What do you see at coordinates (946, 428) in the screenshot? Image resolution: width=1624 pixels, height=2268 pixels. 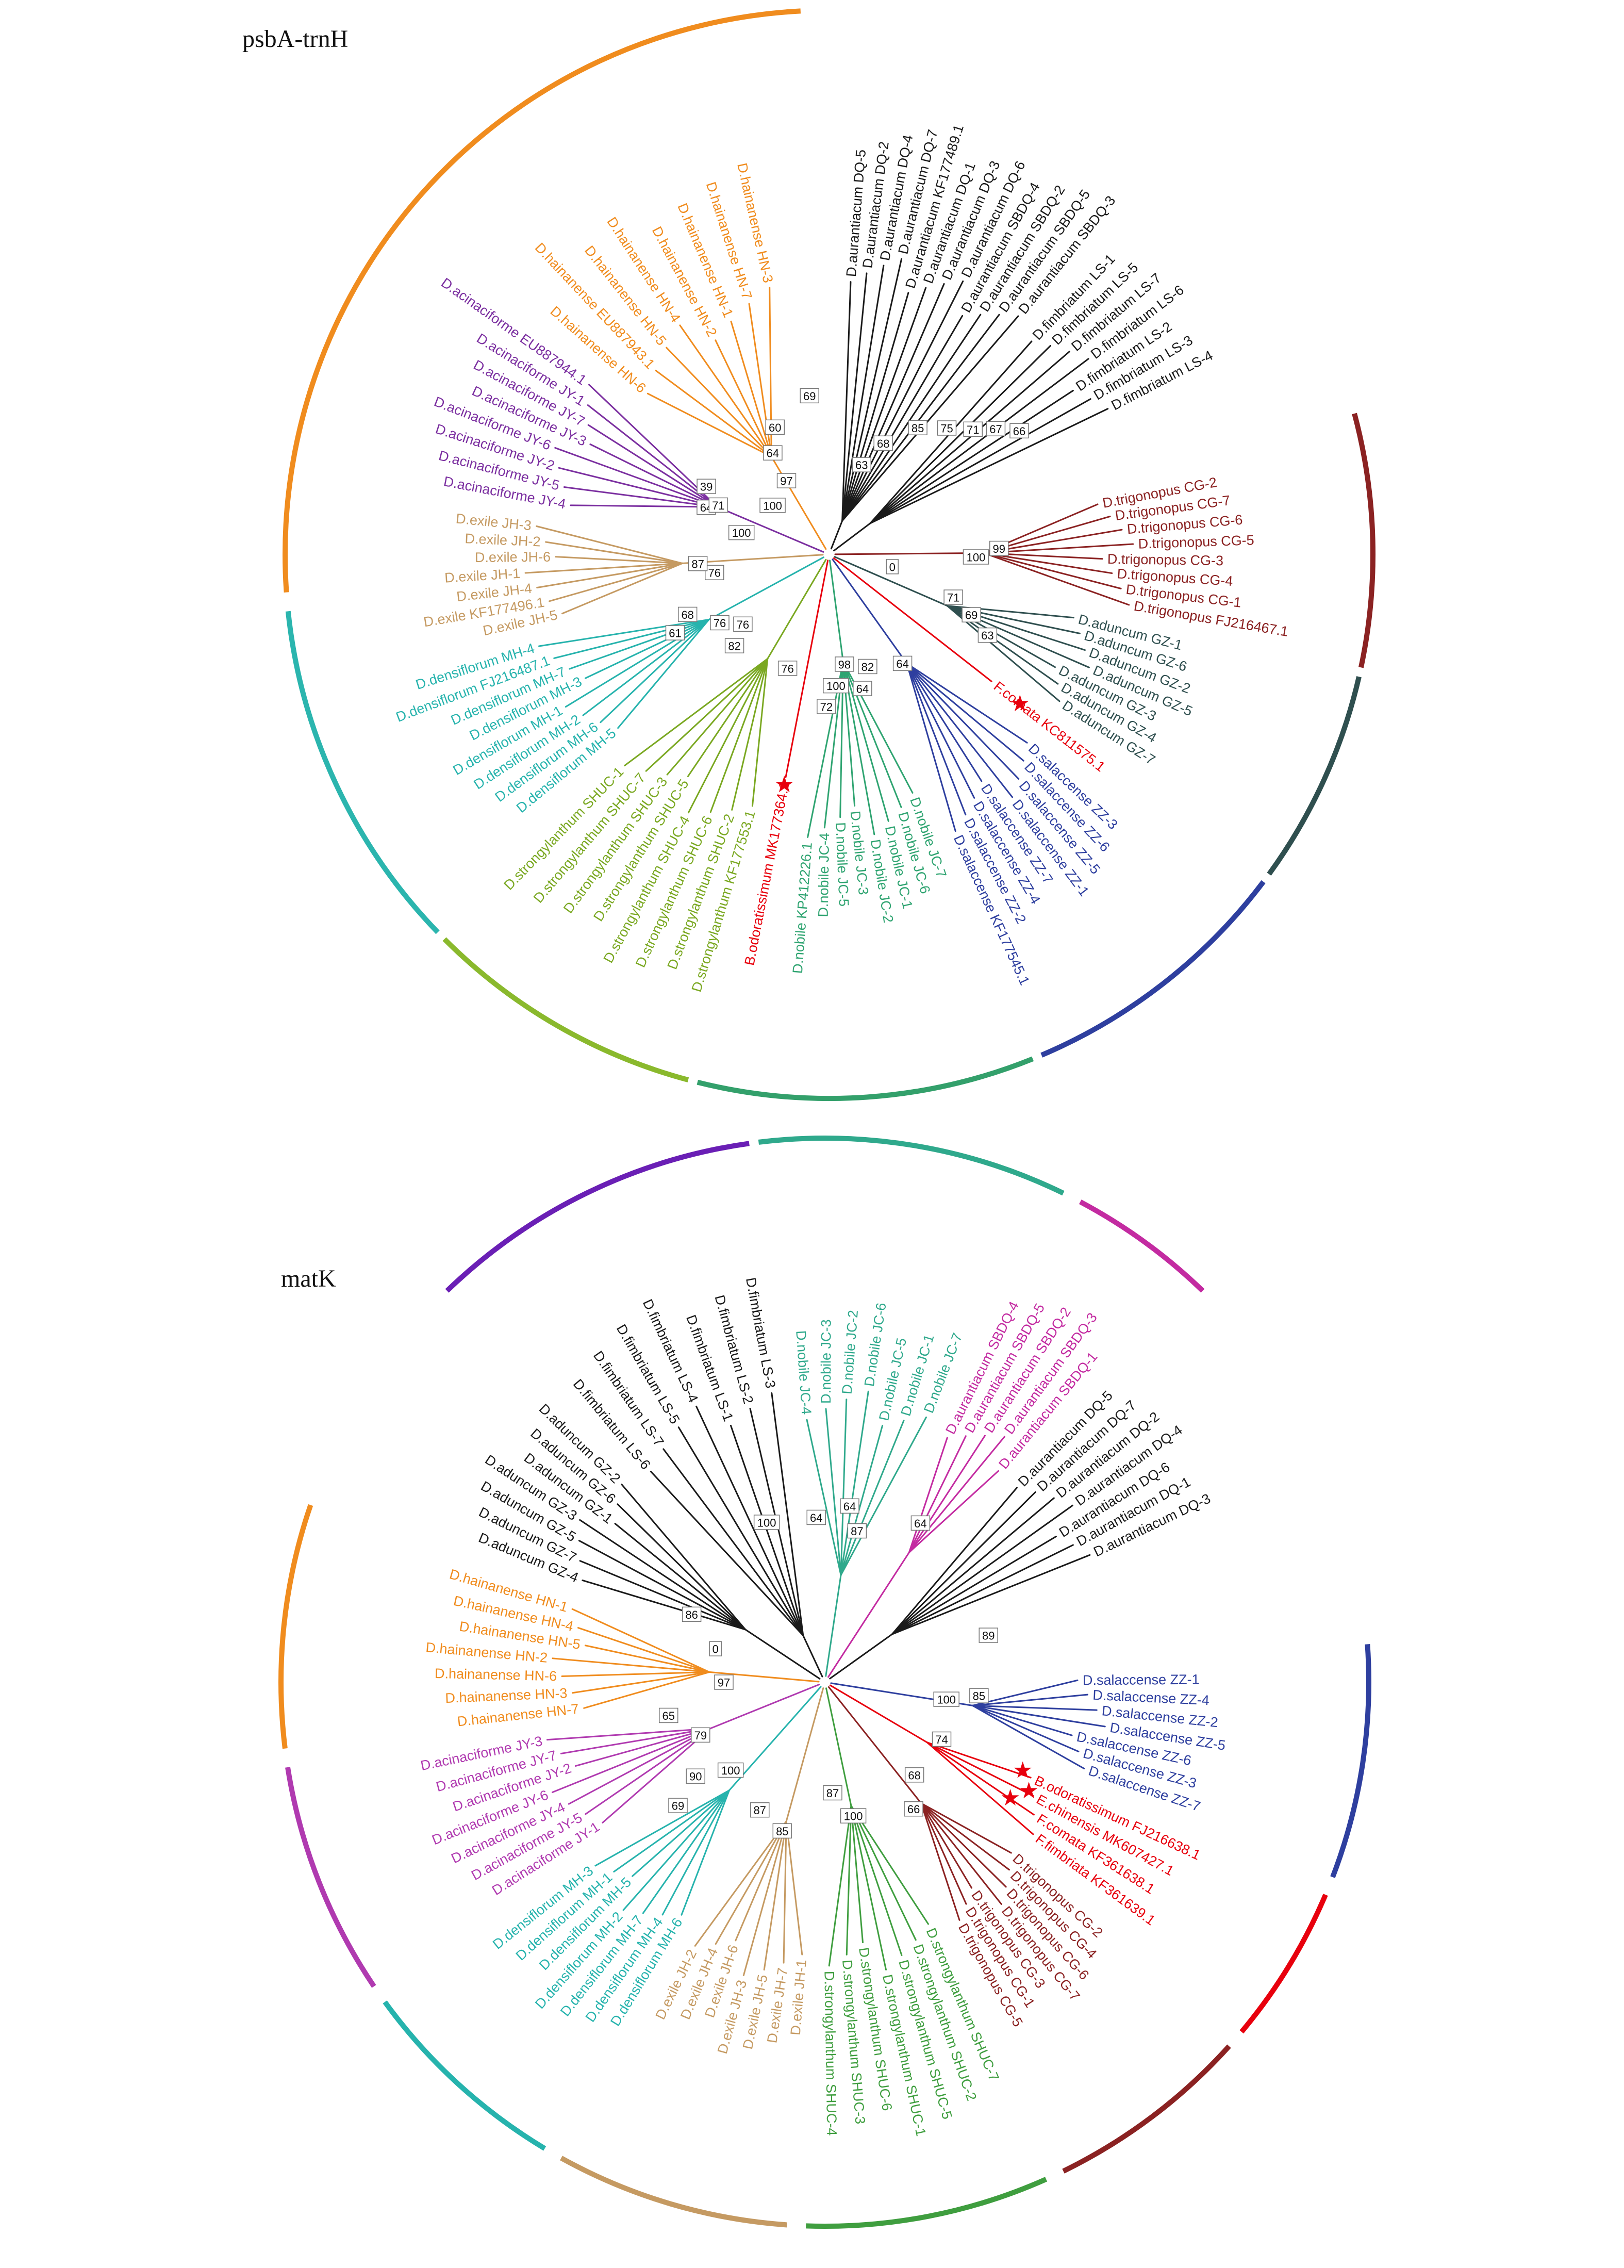 I see `bootstrap-value: 75` at bounding box center [946, 428].